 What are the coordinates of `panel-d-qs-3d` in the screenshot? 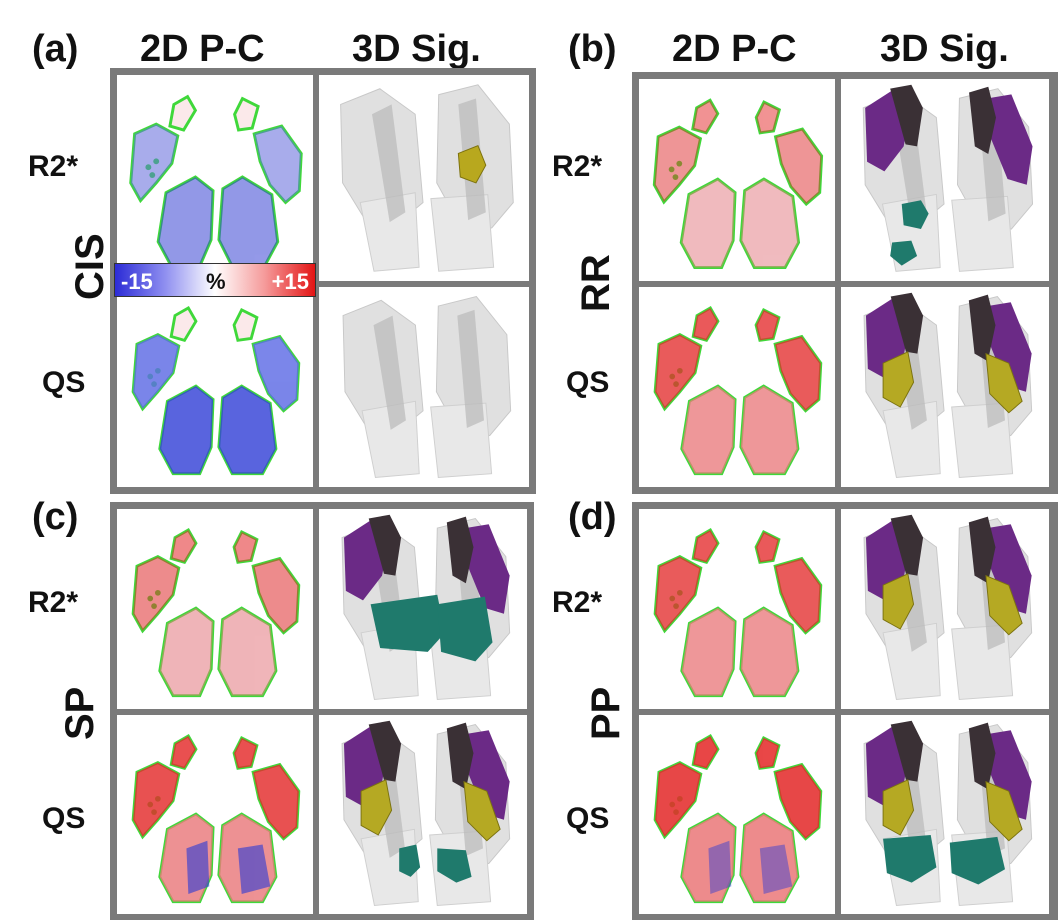 It's located at (945, 815).